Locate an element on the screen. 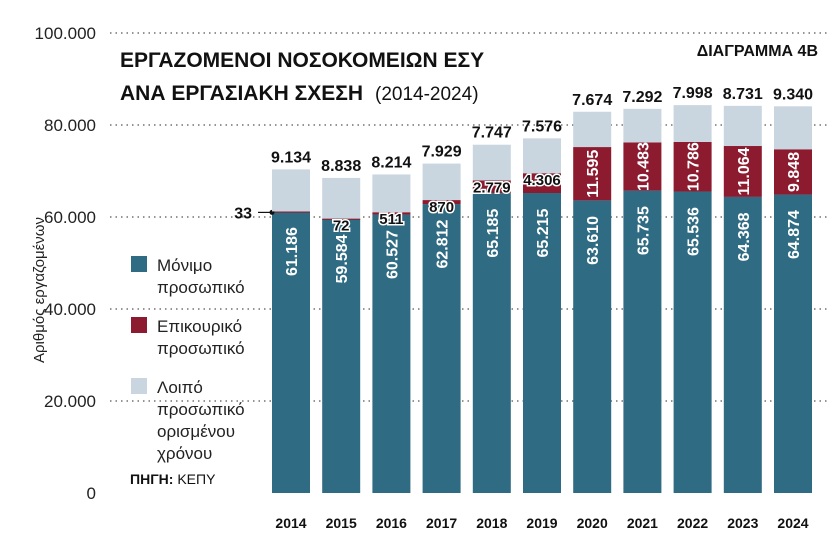  data-label: 63.610 is located at coordinates (593, 240).